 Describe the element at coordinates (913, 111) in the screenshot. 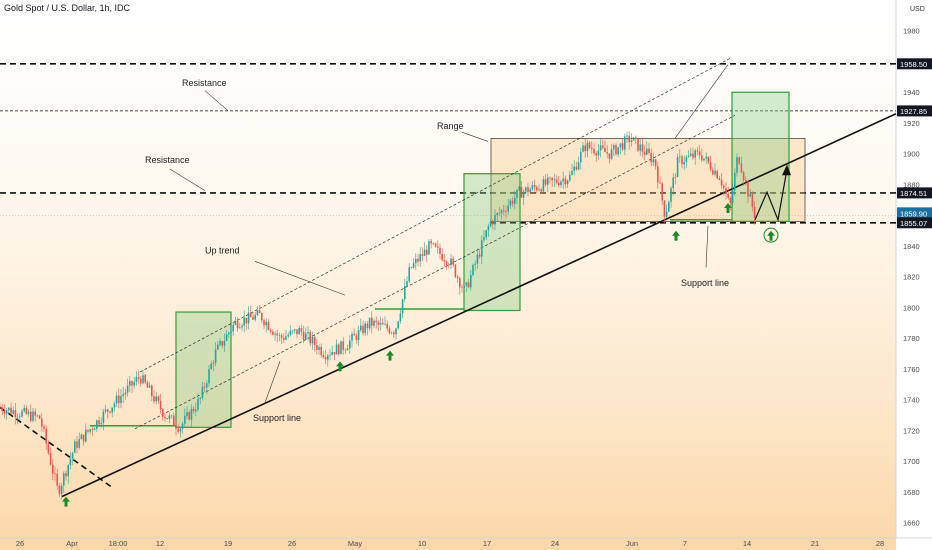

I see `price-tag-value: 1927.85` at that location.